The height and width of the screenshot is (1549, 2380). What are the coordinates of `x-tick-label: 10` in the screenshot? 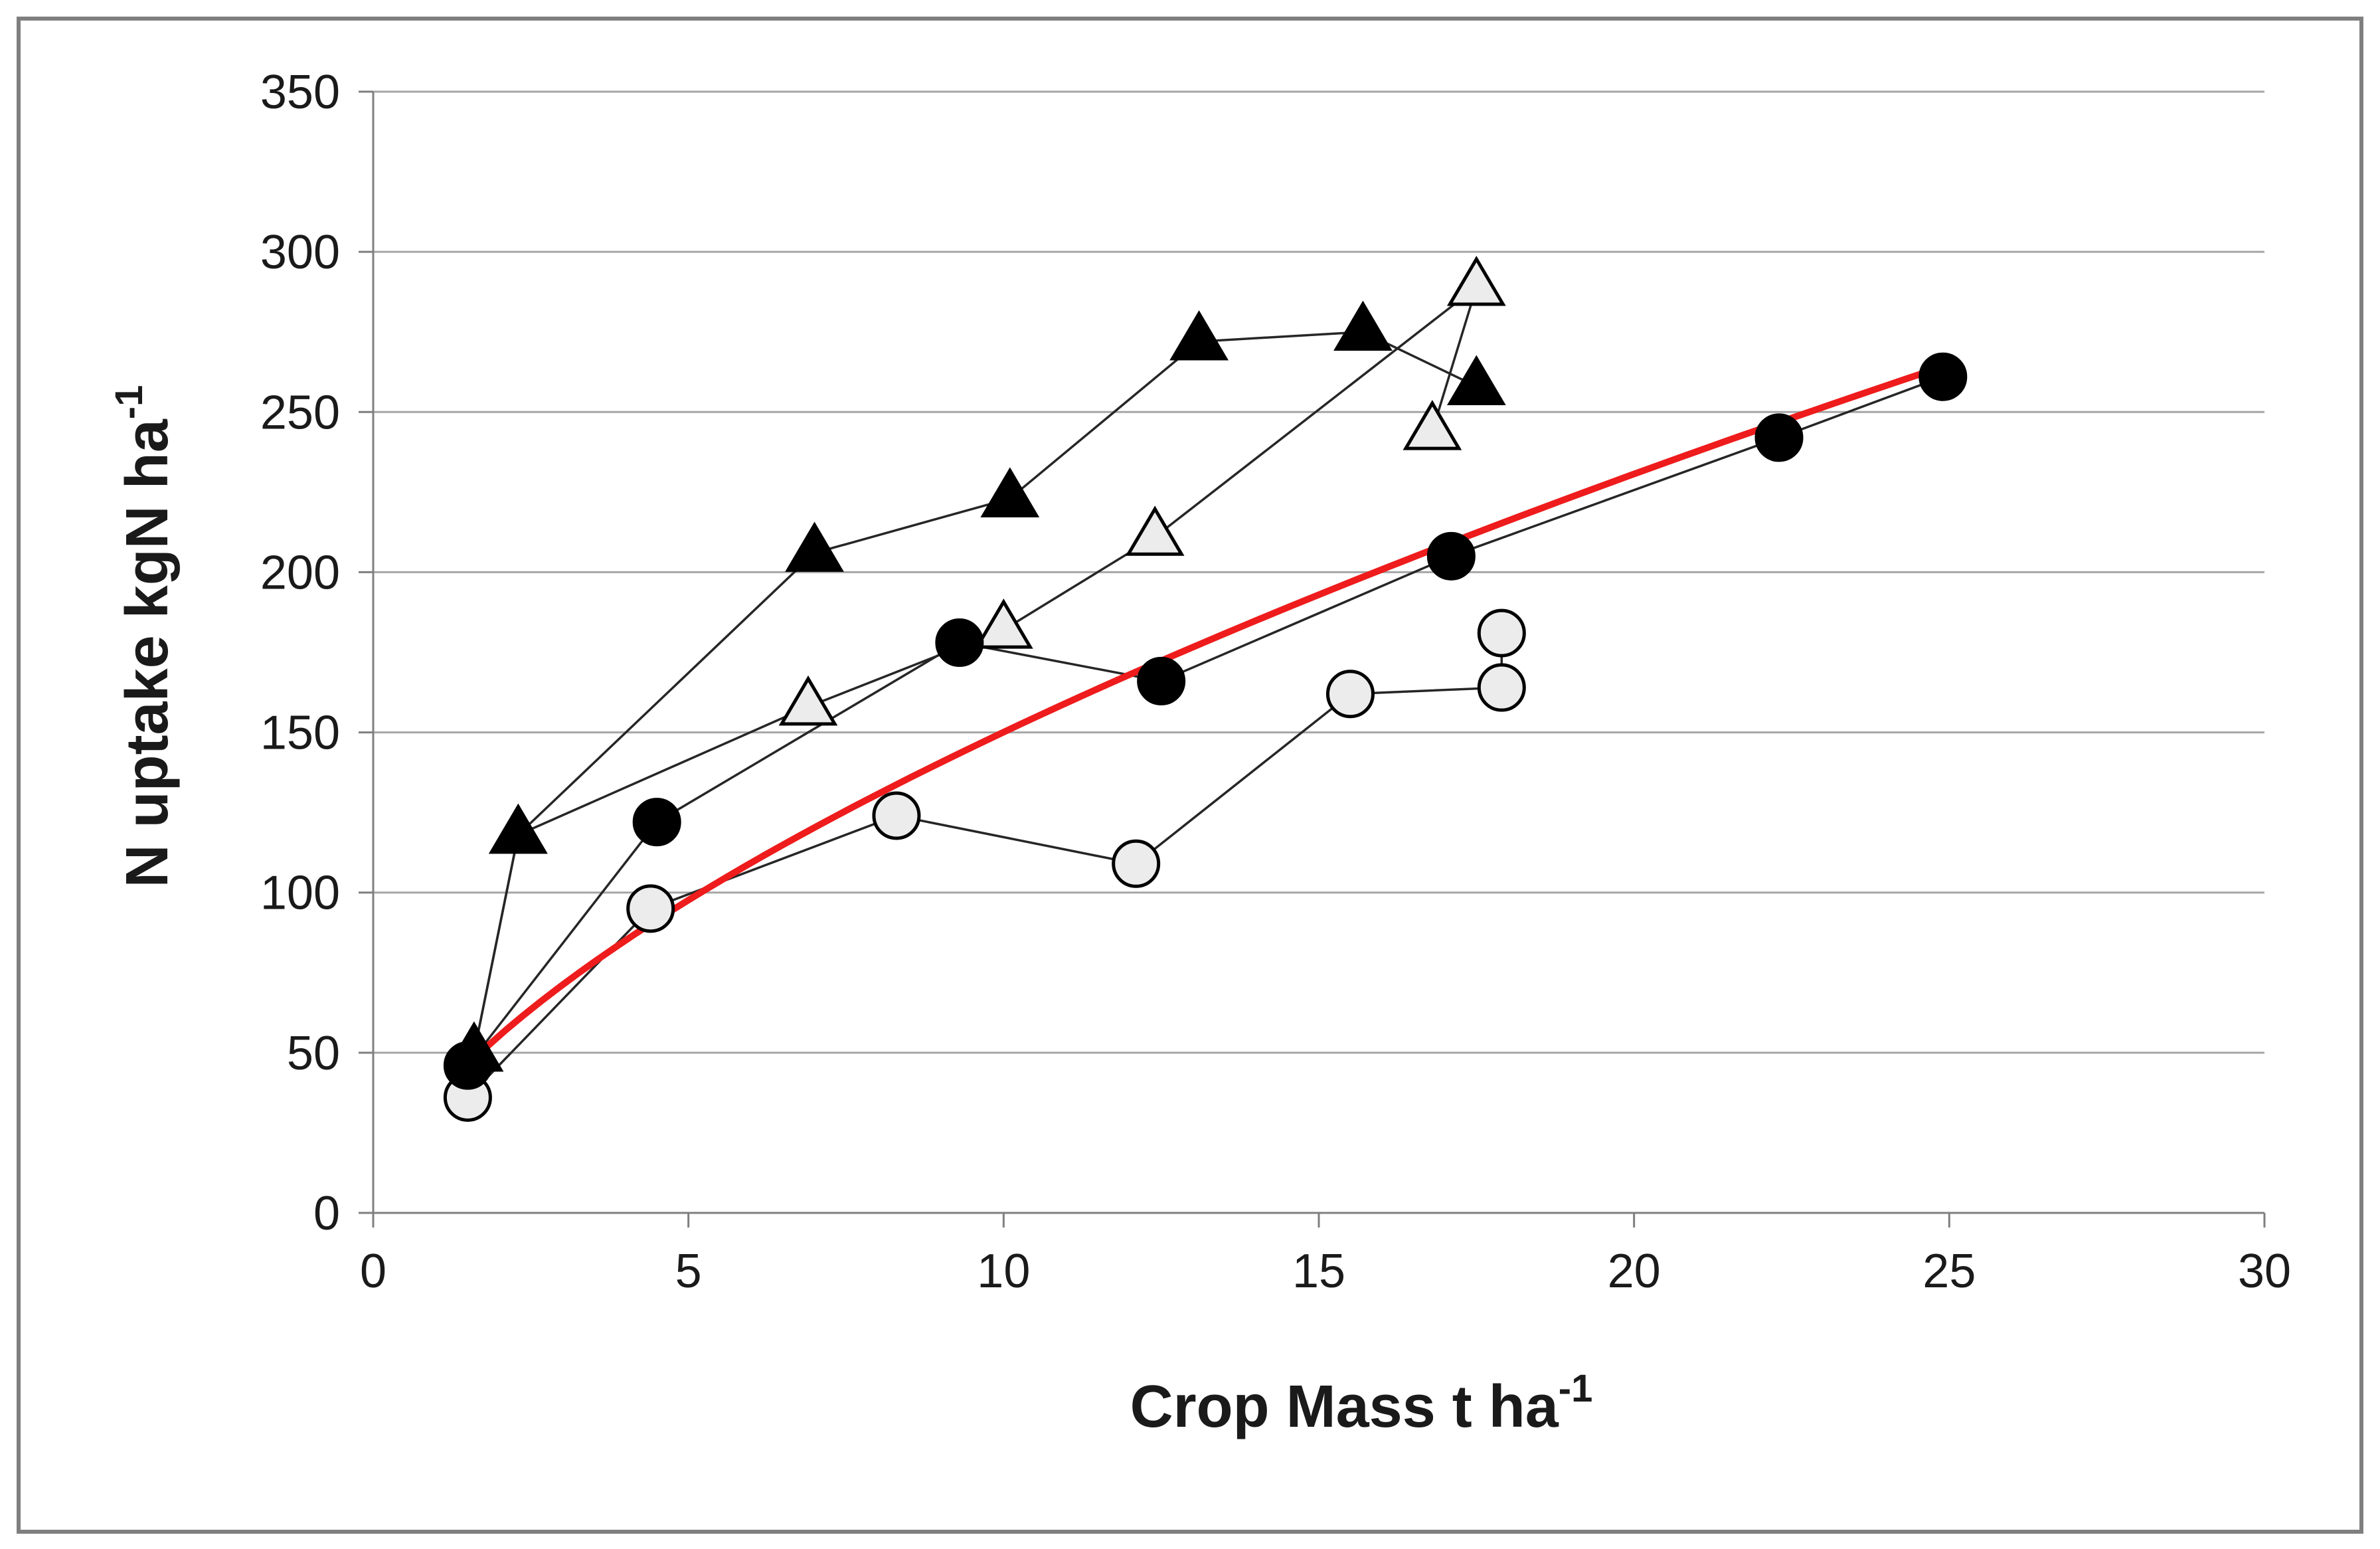 It's located at (1004, 1271).